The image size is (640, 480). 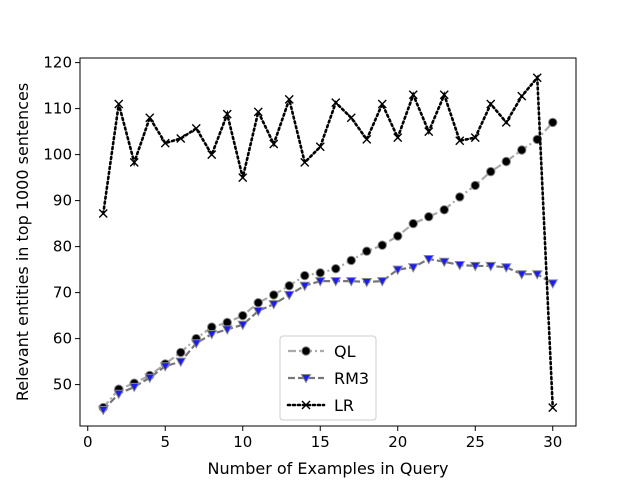 What do you see at coordinates (306, 379) in the screenshot?
I see `legend-rm3-point` at bounding box center [306, 379].